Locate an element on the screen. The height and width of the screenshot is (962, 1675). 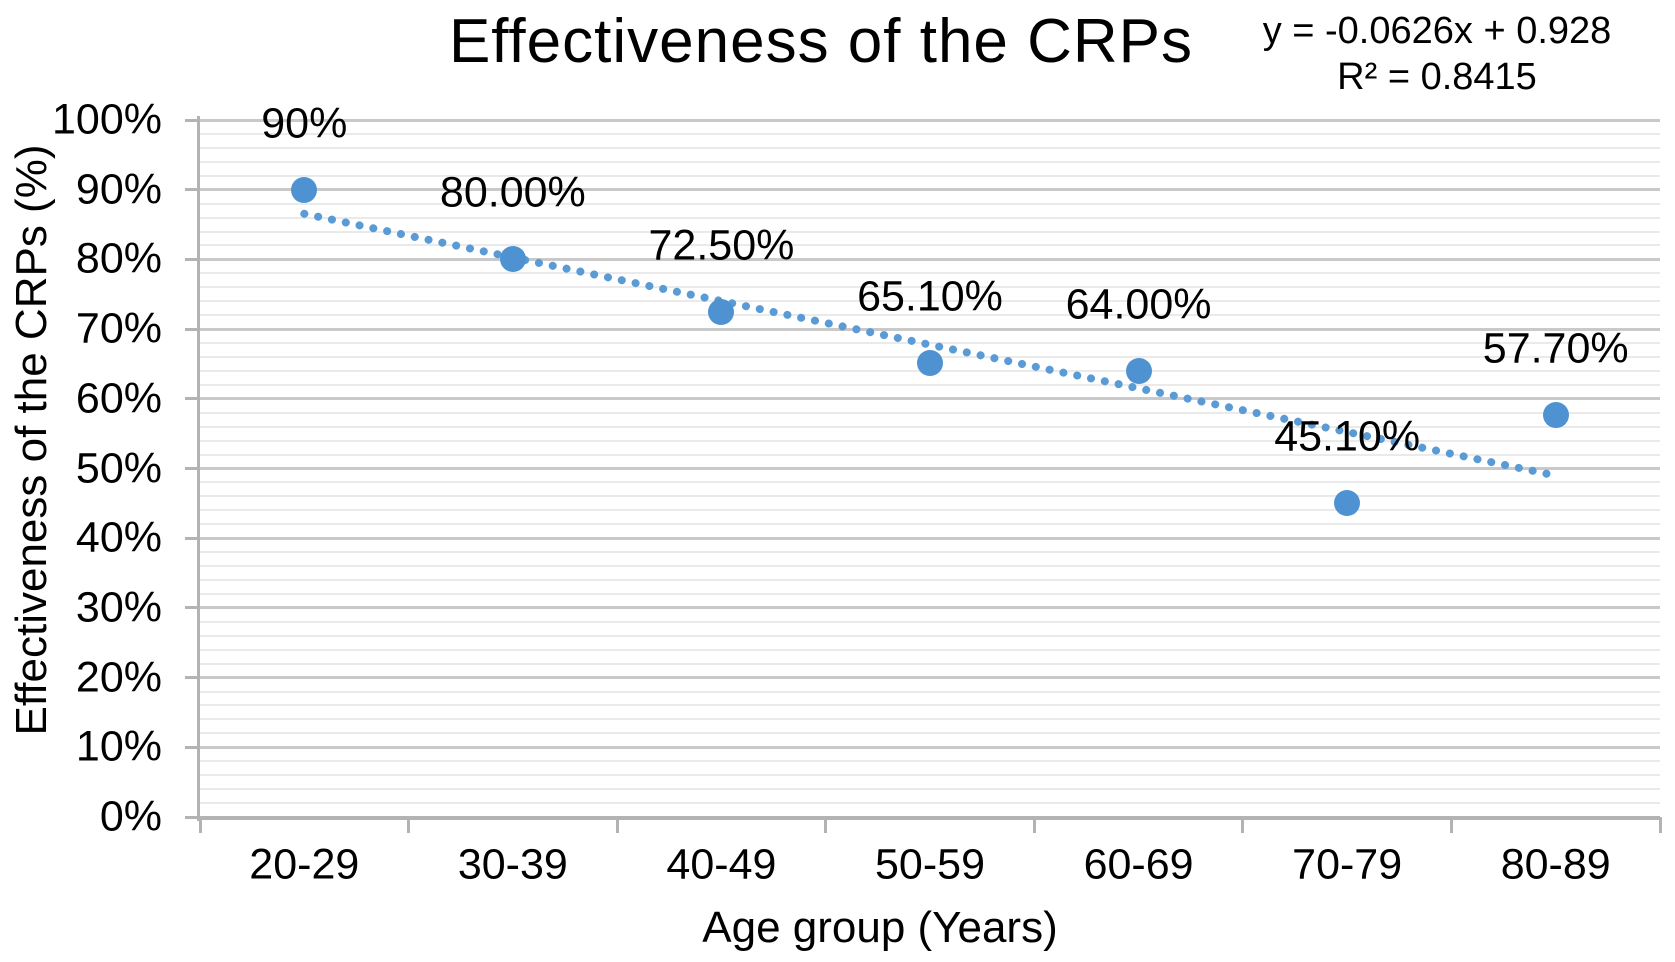
y-tick-label: 10% is located at coordinates (118, 746).